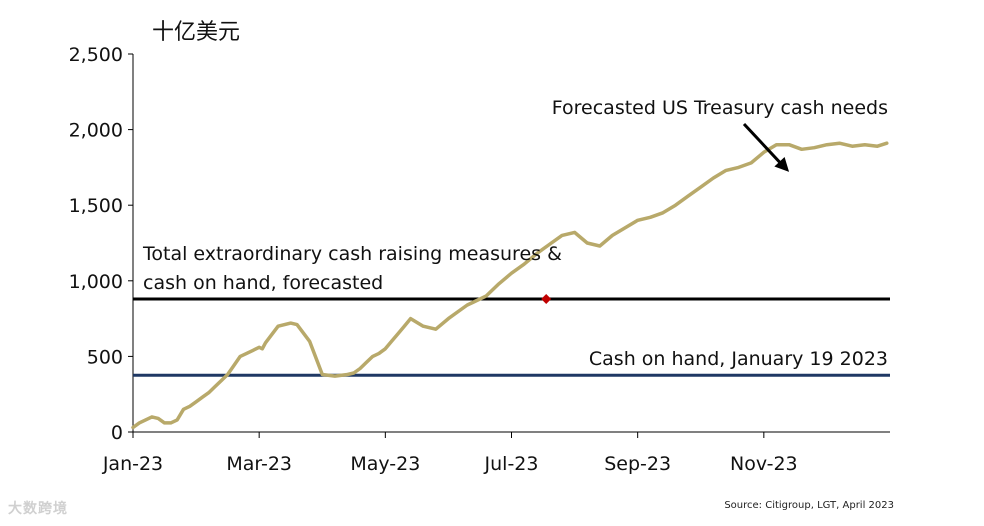  I want to click on y-tick-label: 1,500, so click(96, 206).